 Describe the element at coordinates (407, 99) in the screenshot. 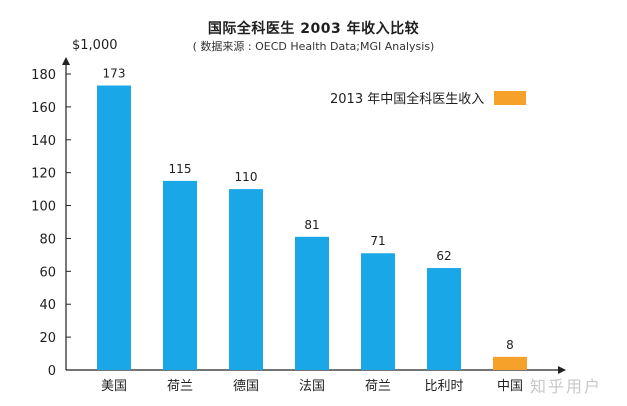

I see `legend-label: 2013 年中国全科医生收入` at that location.